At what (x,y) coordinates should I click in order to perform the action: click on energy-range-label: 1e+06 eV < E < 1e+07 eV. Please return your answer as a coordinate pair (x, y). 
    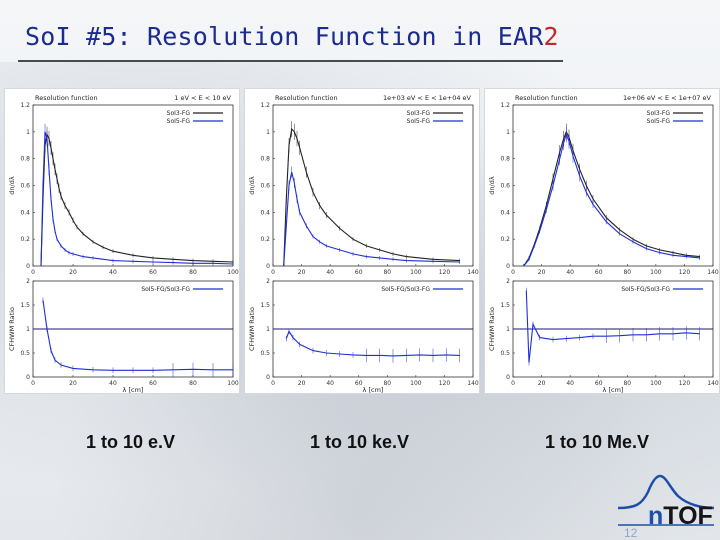
    Looking at the image, I should click on (667, 98).